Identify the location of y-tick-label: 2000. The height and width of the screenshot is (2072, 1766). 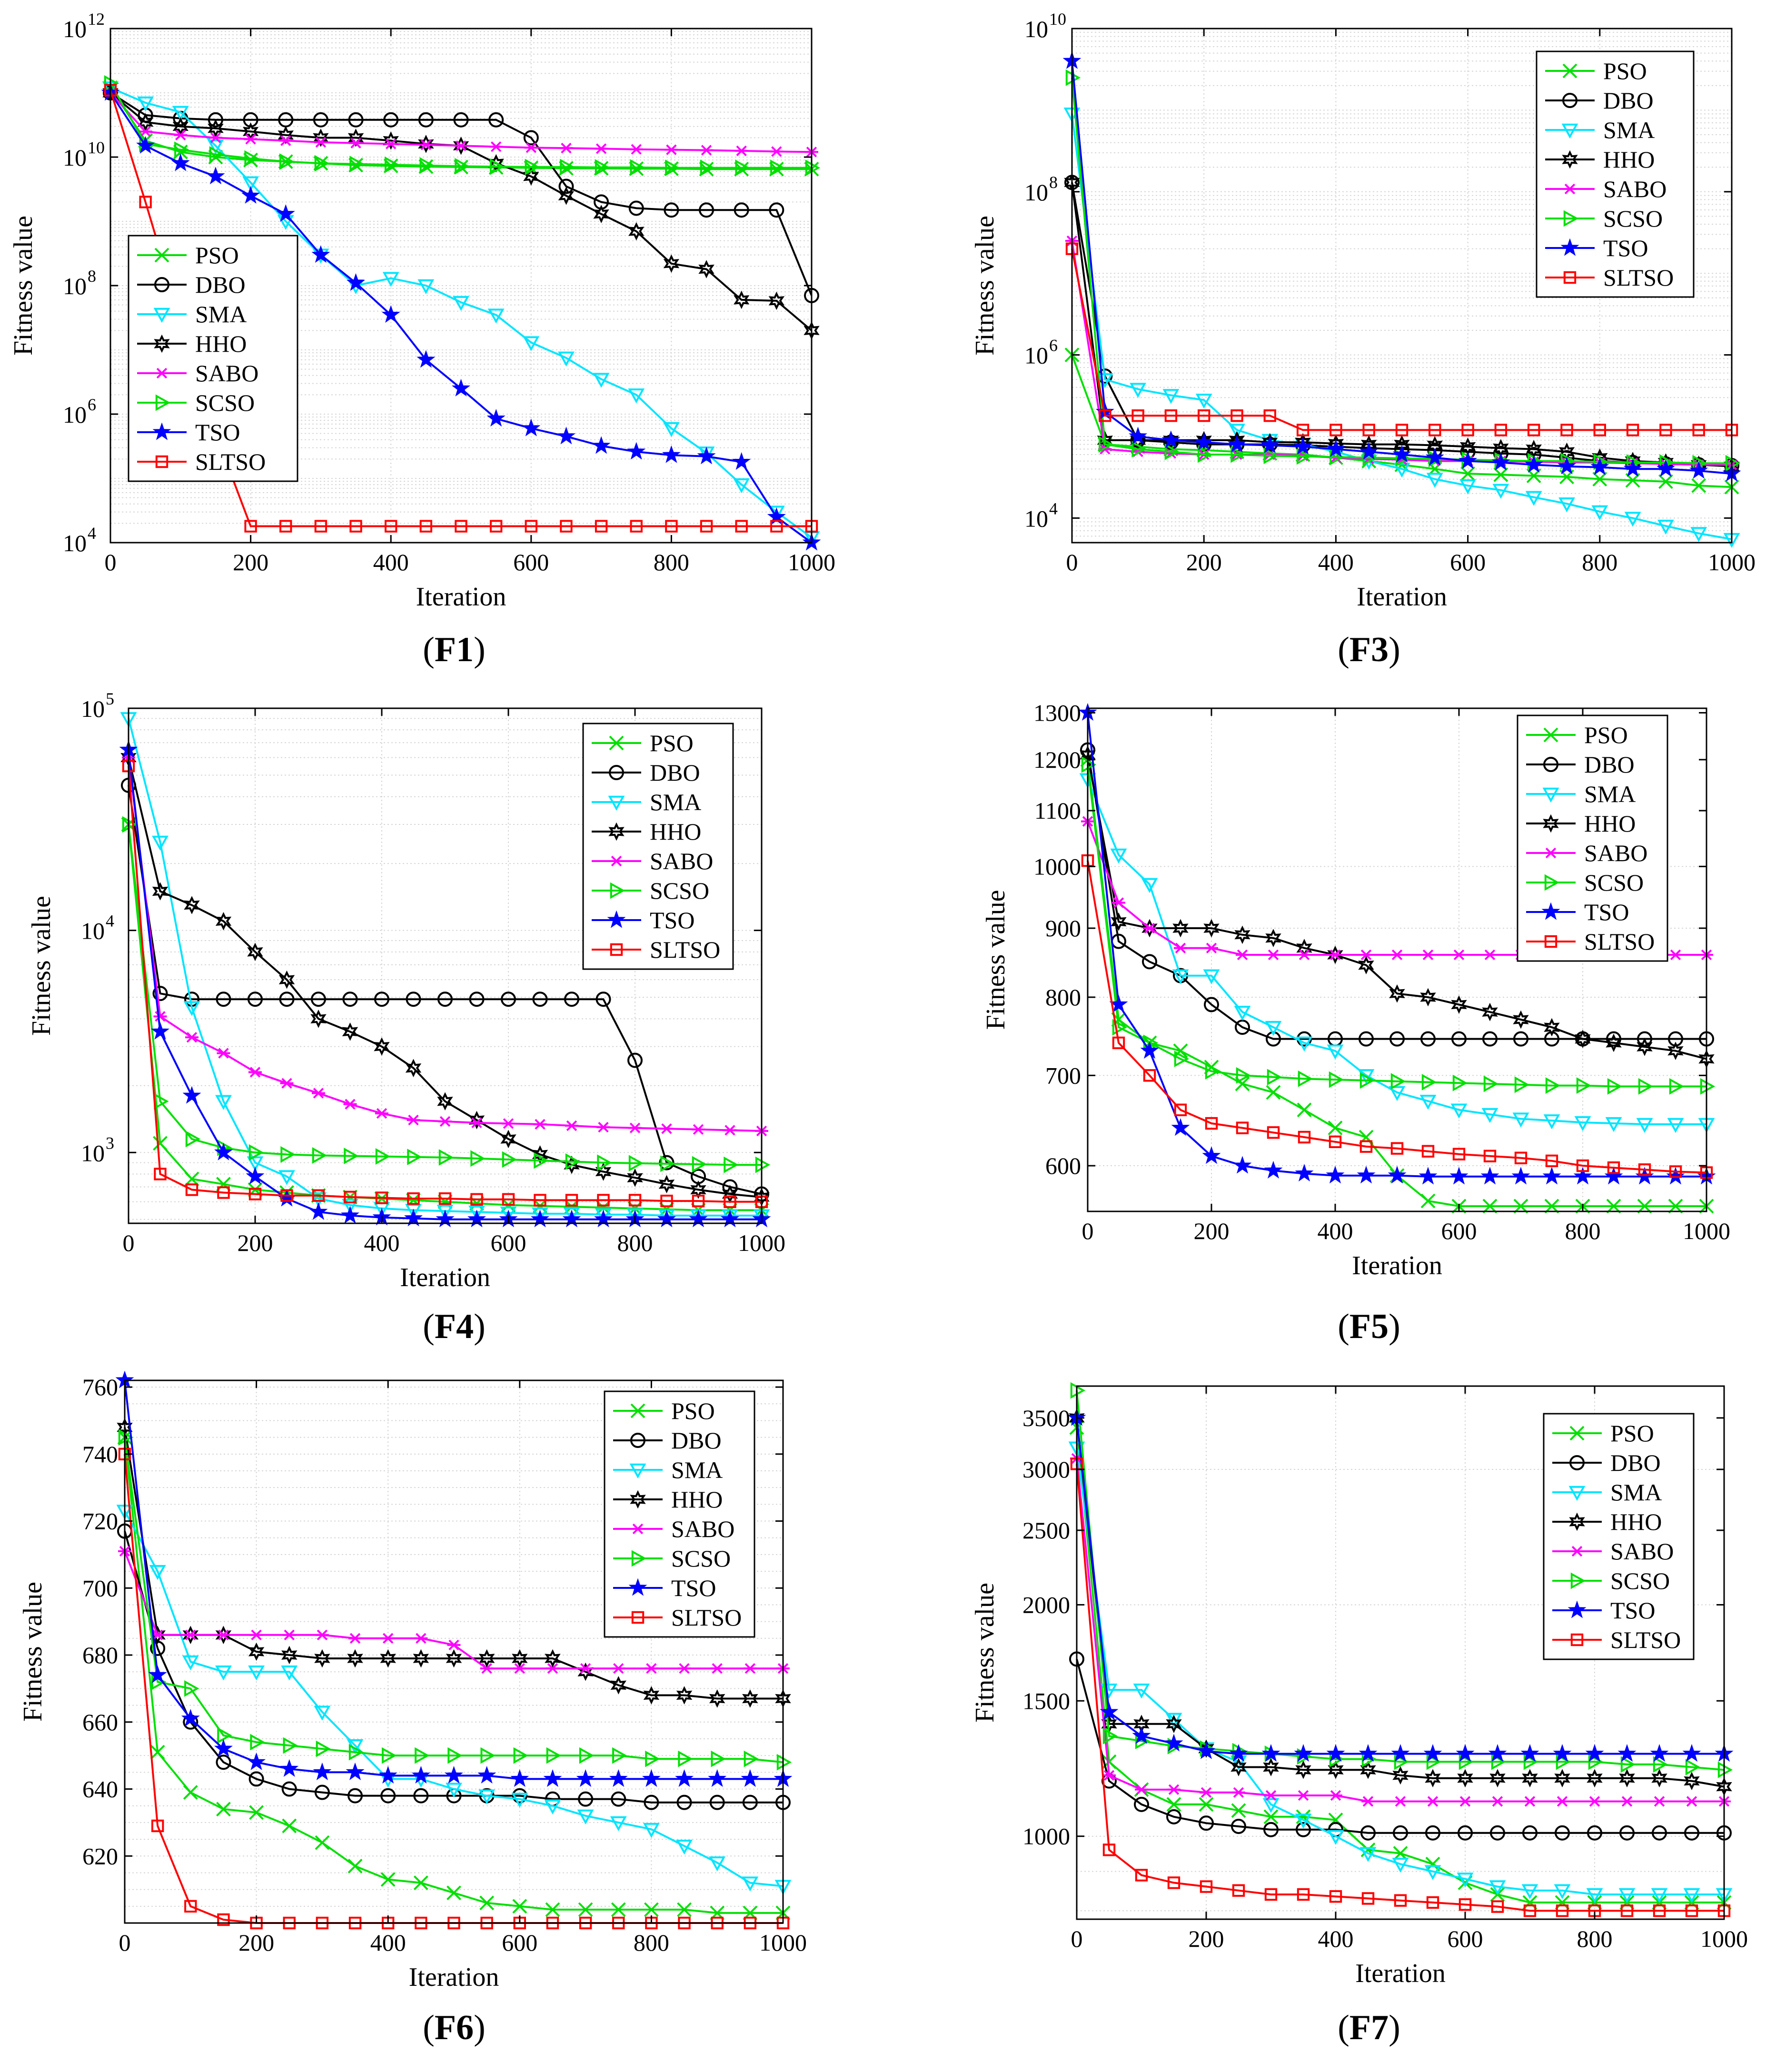
(1046, 1604).